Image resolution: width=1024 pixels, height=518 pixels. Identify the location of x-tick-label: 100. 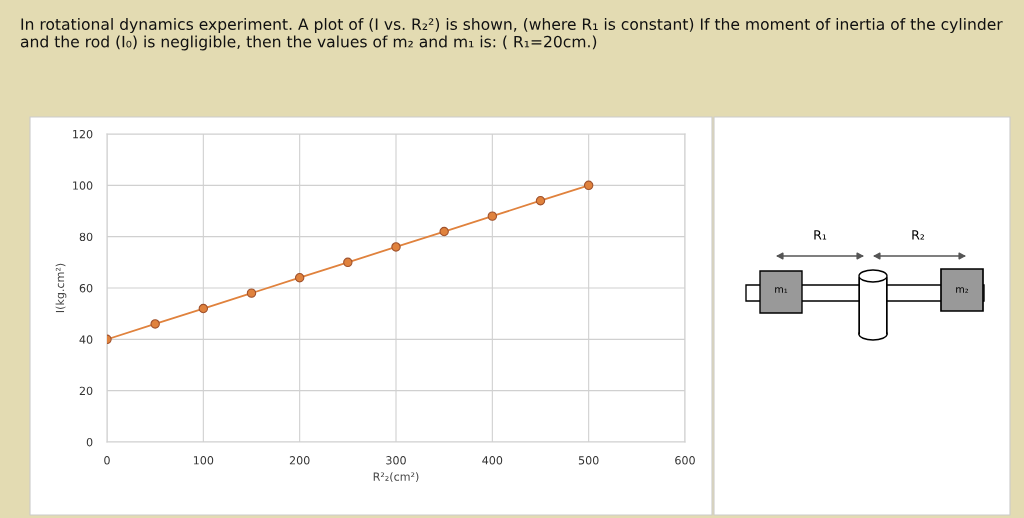
(203, 460).